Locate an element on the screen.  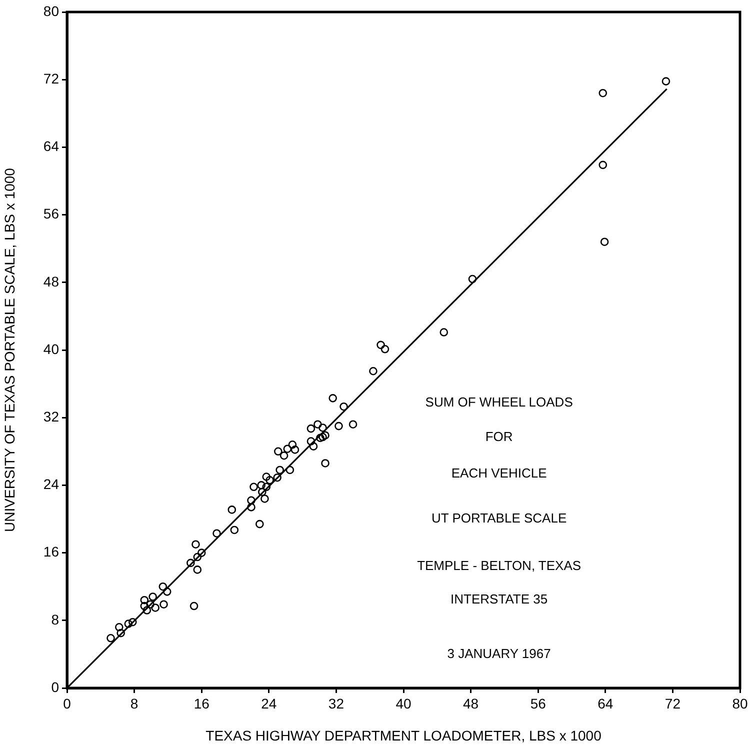
y-tick-label: 72 is located at coordinates (51, 78).